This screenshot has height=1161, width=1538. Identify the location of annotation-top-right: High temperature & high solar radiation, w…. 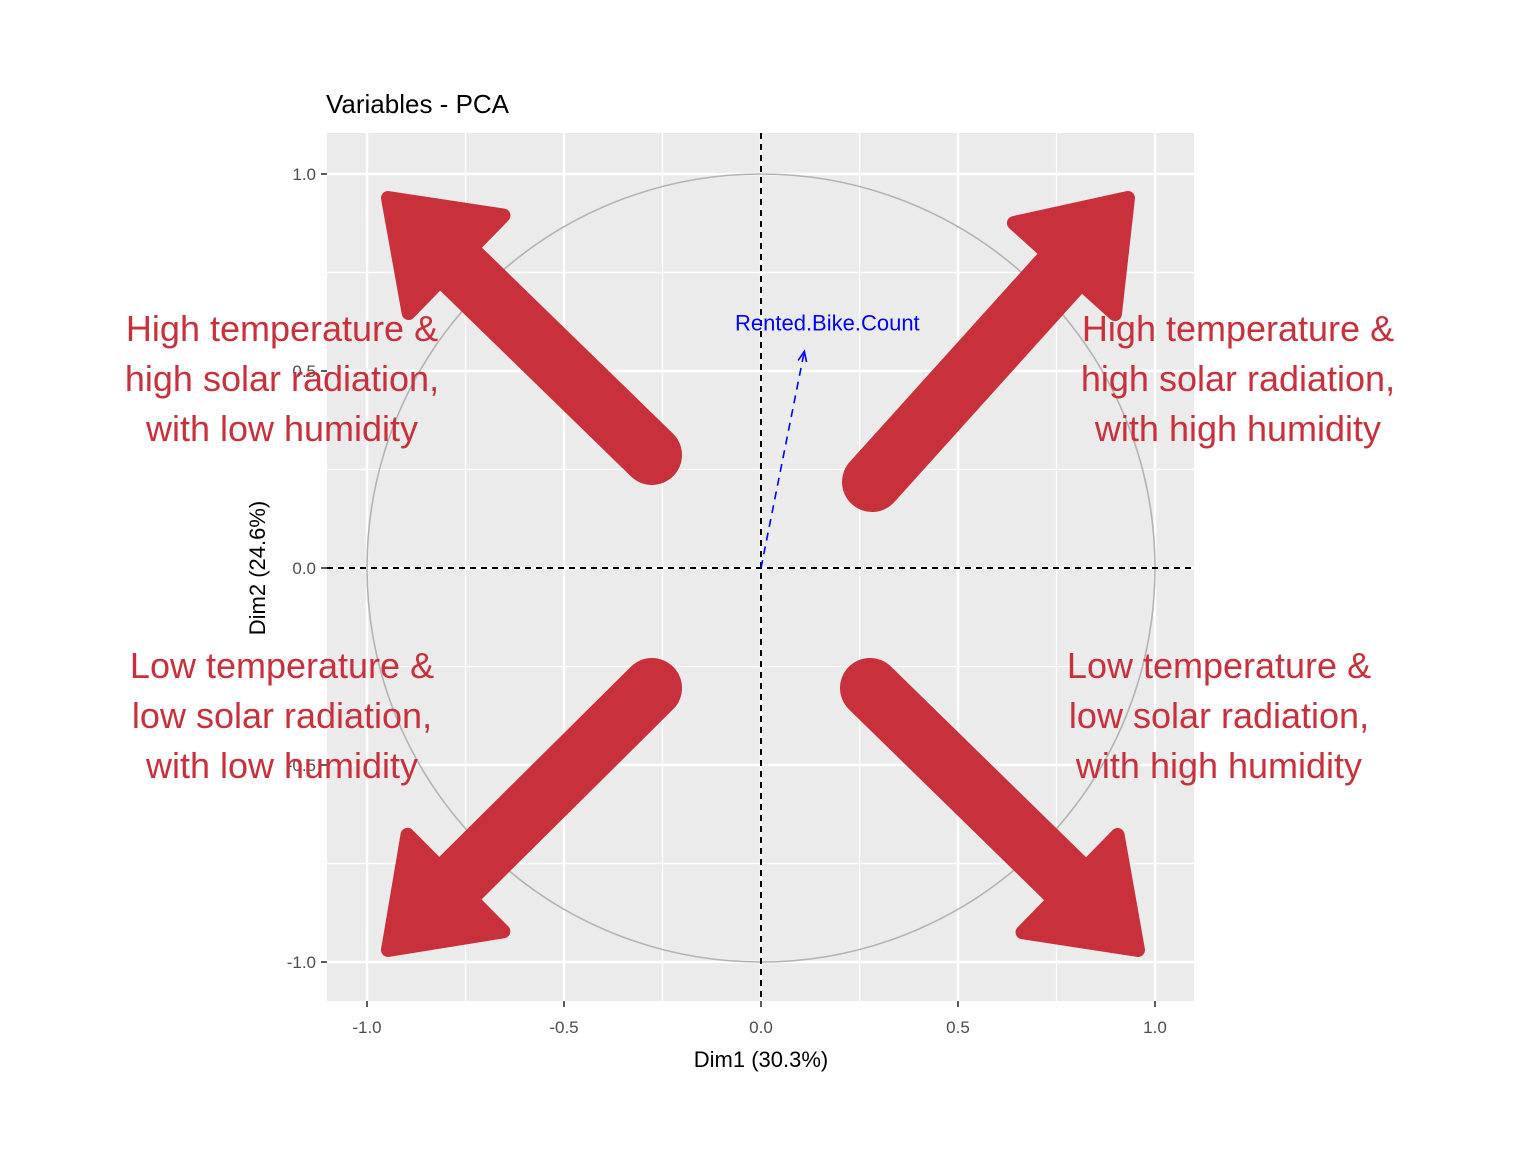
(1238, 378).